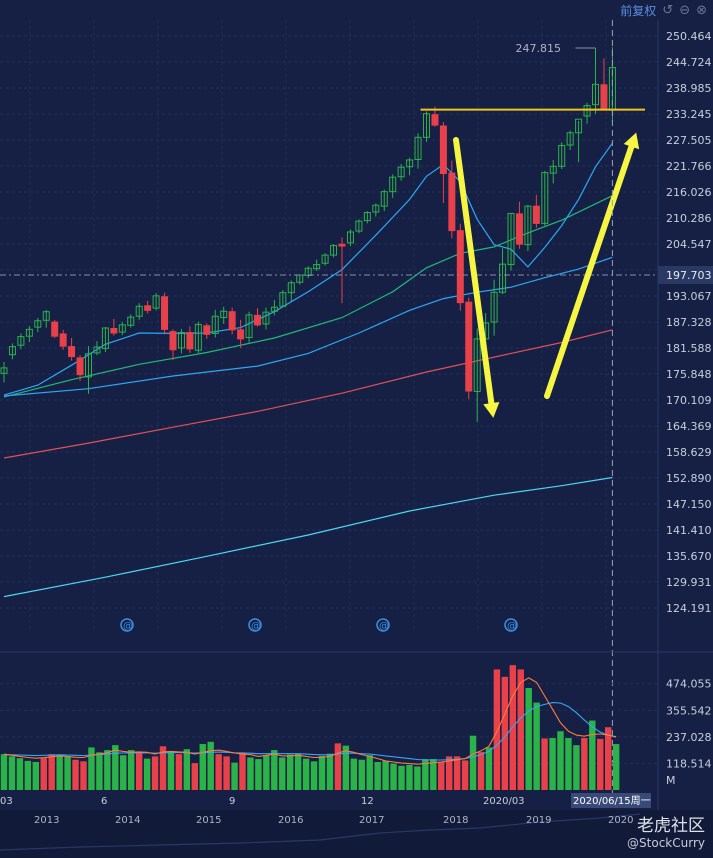  What do you see at coordinates (701, 10) in the screenshot?
I see `close-icon: ⊗` at bounding box center [701, 10].